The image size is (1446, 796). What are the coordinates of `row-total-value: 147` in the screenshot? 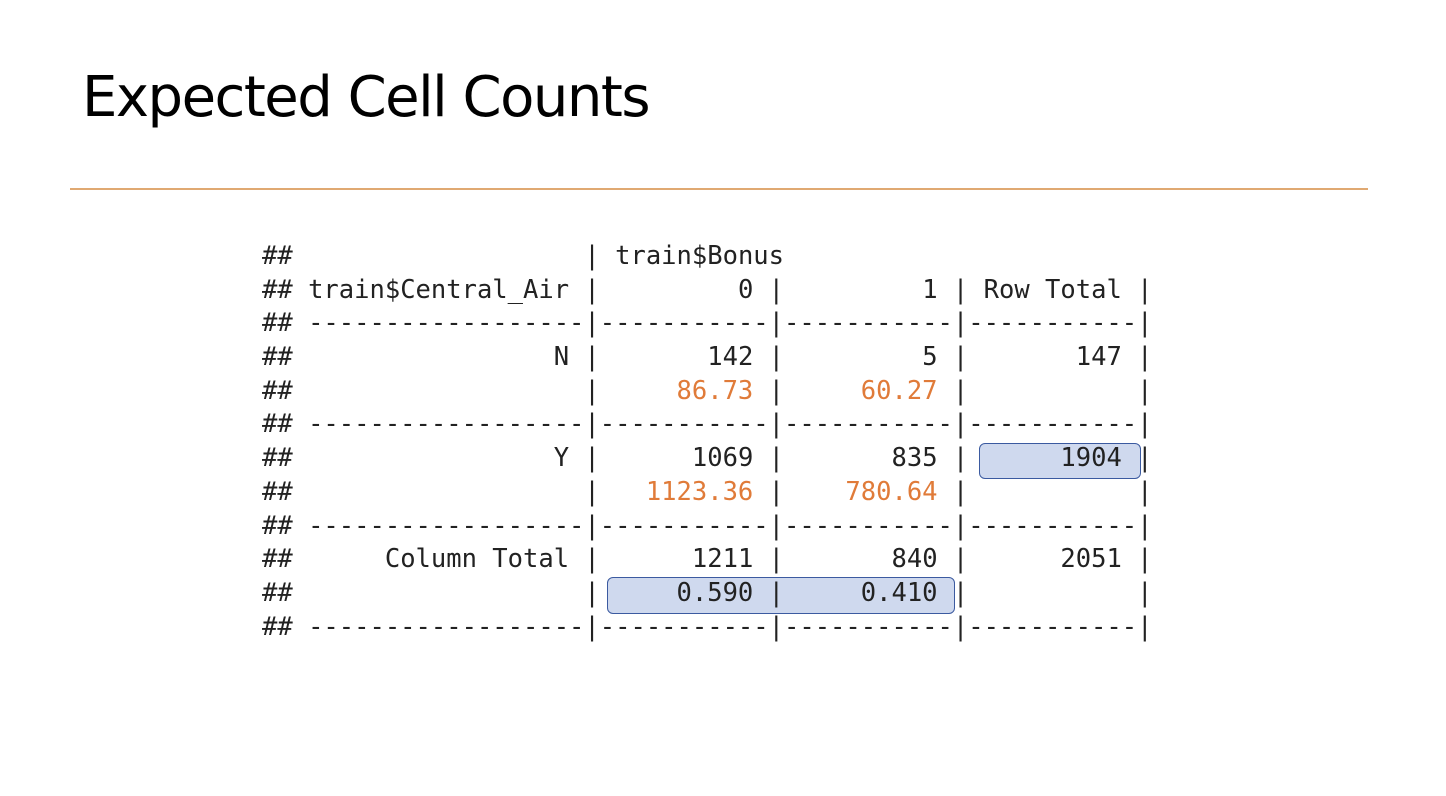 It's located at (1045, 357).